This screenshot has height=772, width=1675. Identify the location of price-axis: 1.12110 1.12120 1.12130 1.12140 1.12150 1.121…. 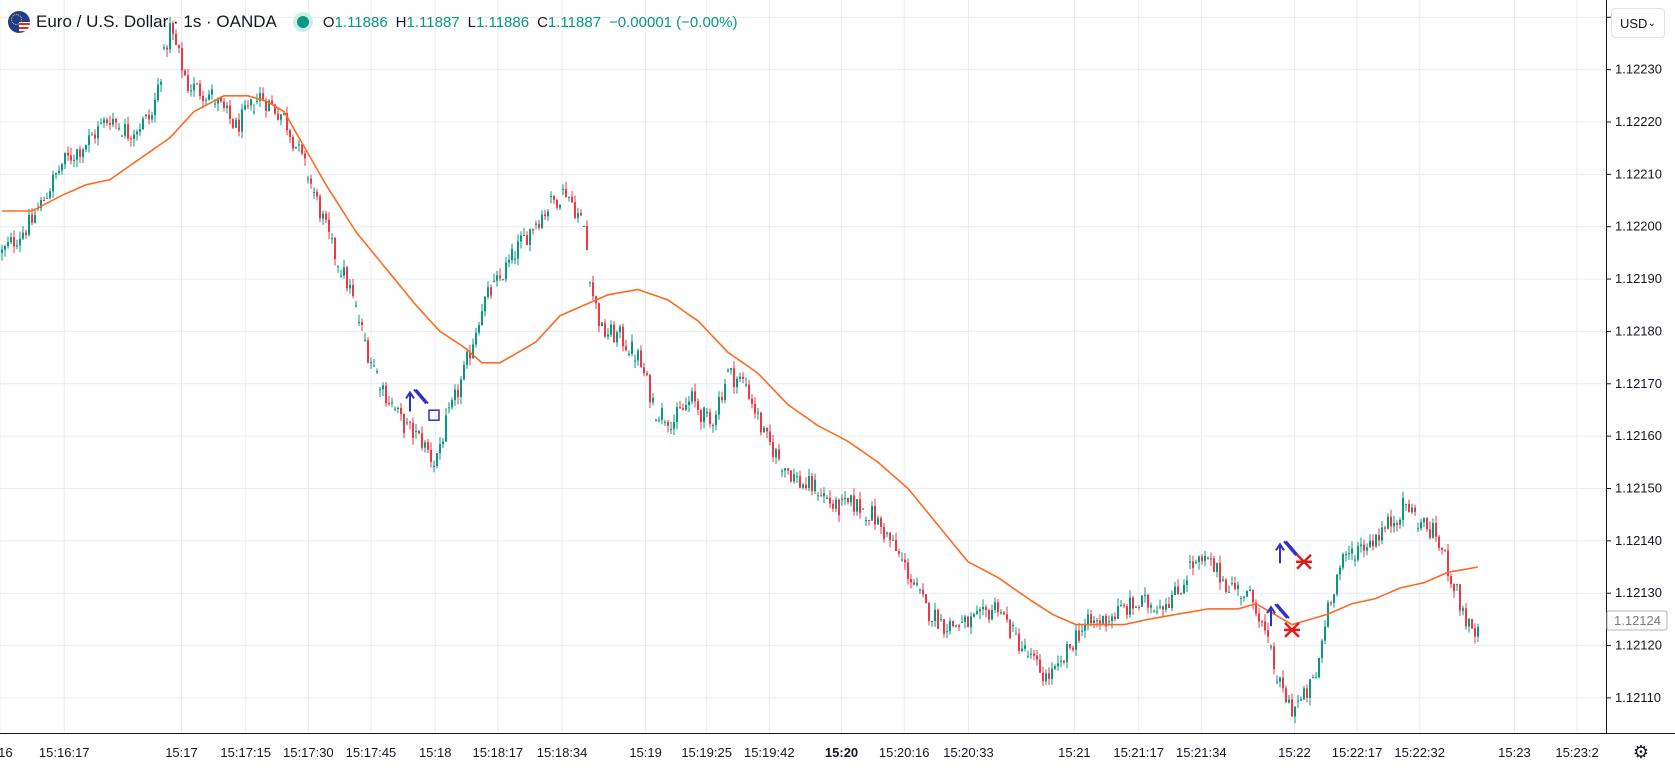
(1634, 357).